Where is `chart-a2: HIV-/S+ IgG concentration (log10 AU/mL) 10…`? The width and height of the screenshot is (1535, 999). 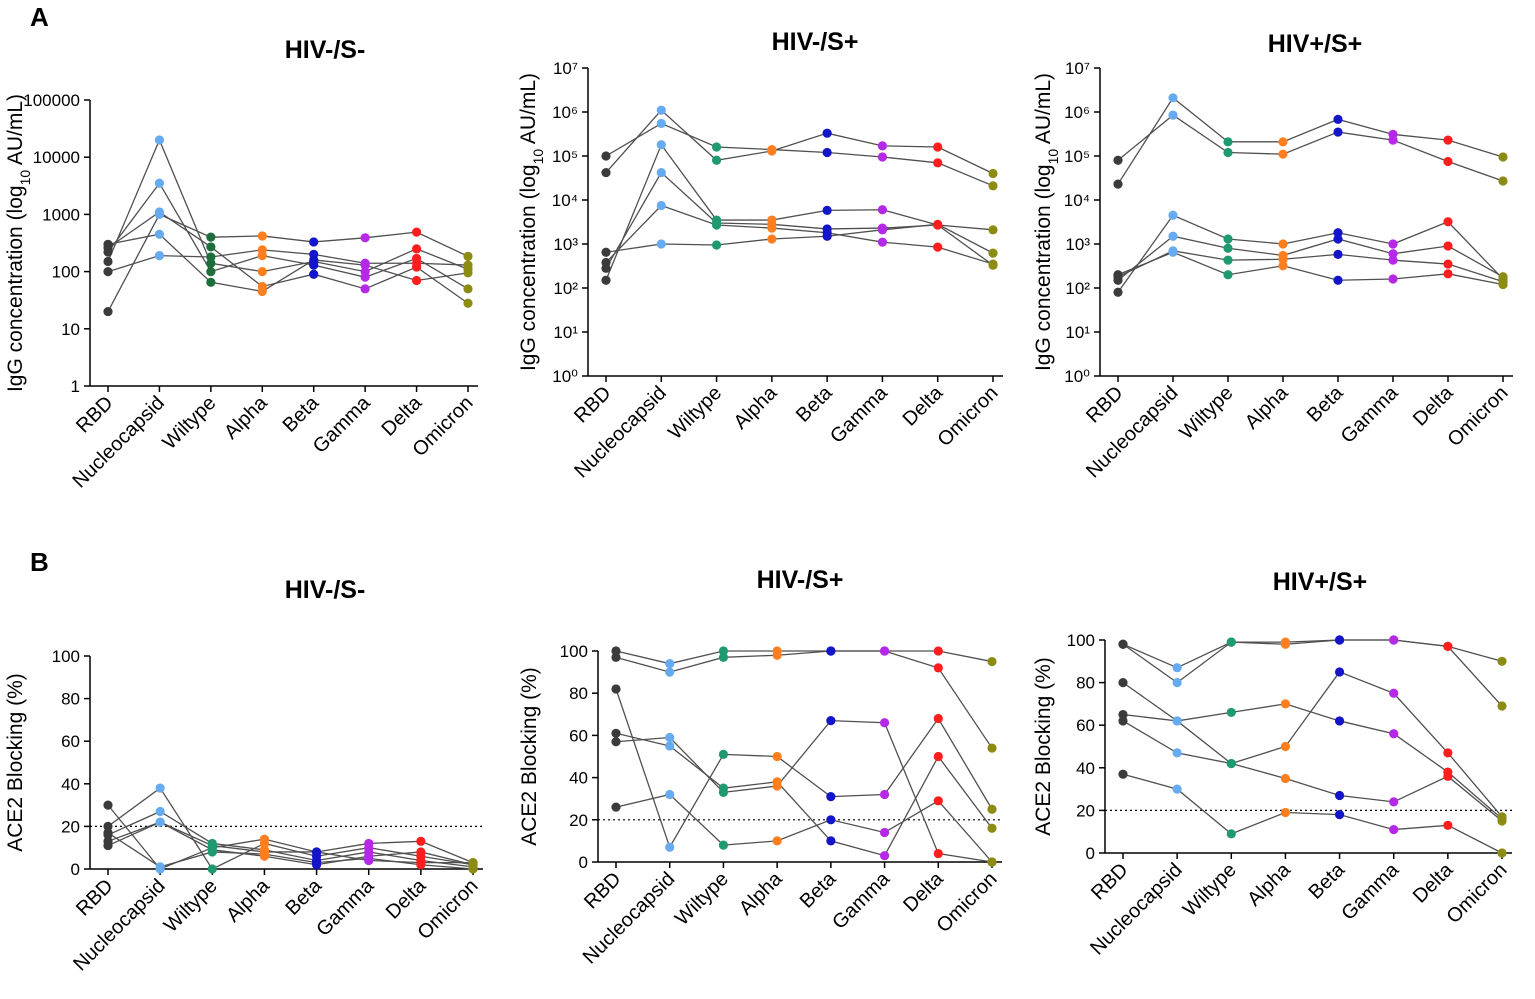
chart-a2: HIV-/S+ IgG concentration (log10 AU/mL) 10… is located at coordinates (760, 255).